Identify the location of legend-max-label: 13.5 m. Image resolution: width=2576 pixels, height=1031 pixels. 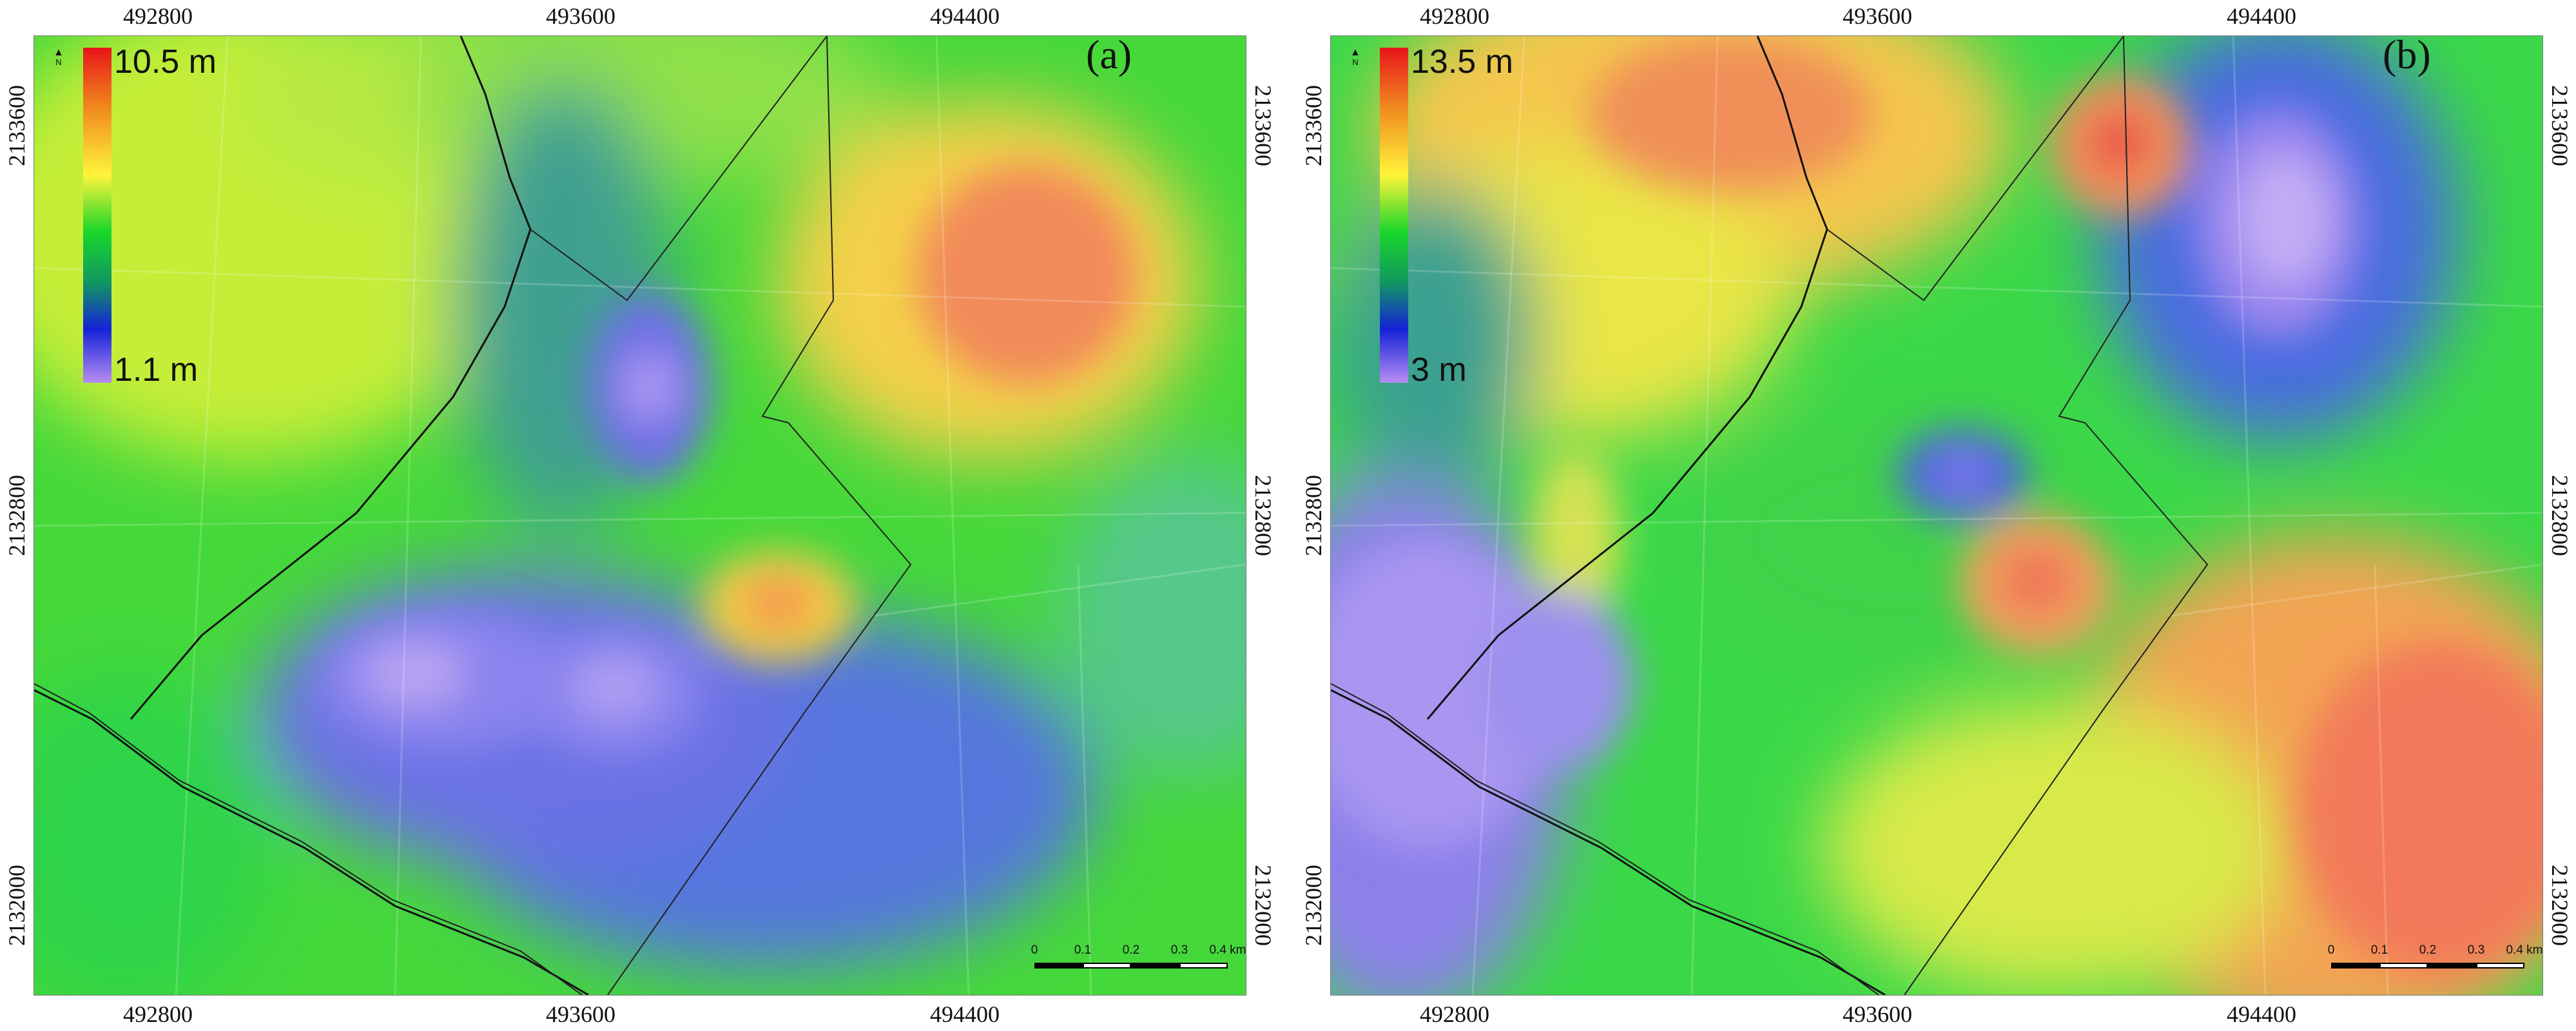
(1462, 62).